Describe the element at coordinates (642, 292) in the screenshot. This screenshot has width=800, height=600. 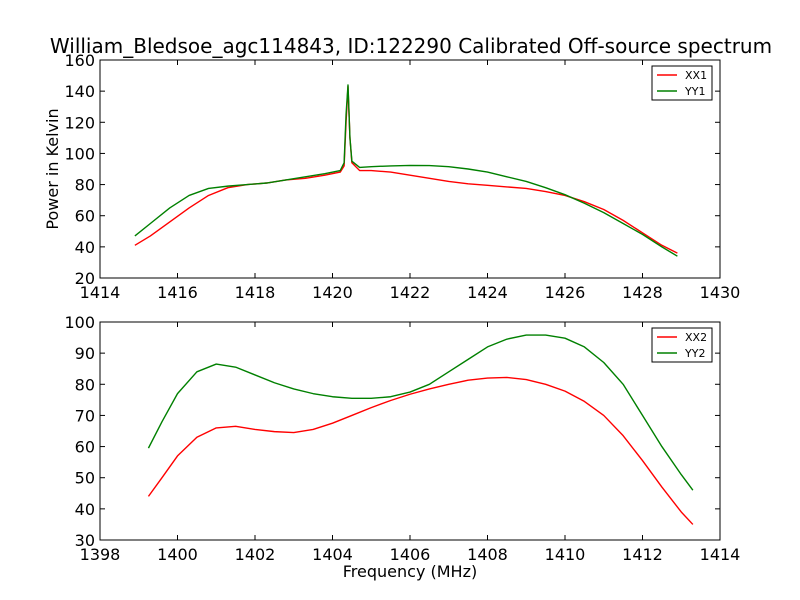
I see `x-tick-label: 1428` at that location.